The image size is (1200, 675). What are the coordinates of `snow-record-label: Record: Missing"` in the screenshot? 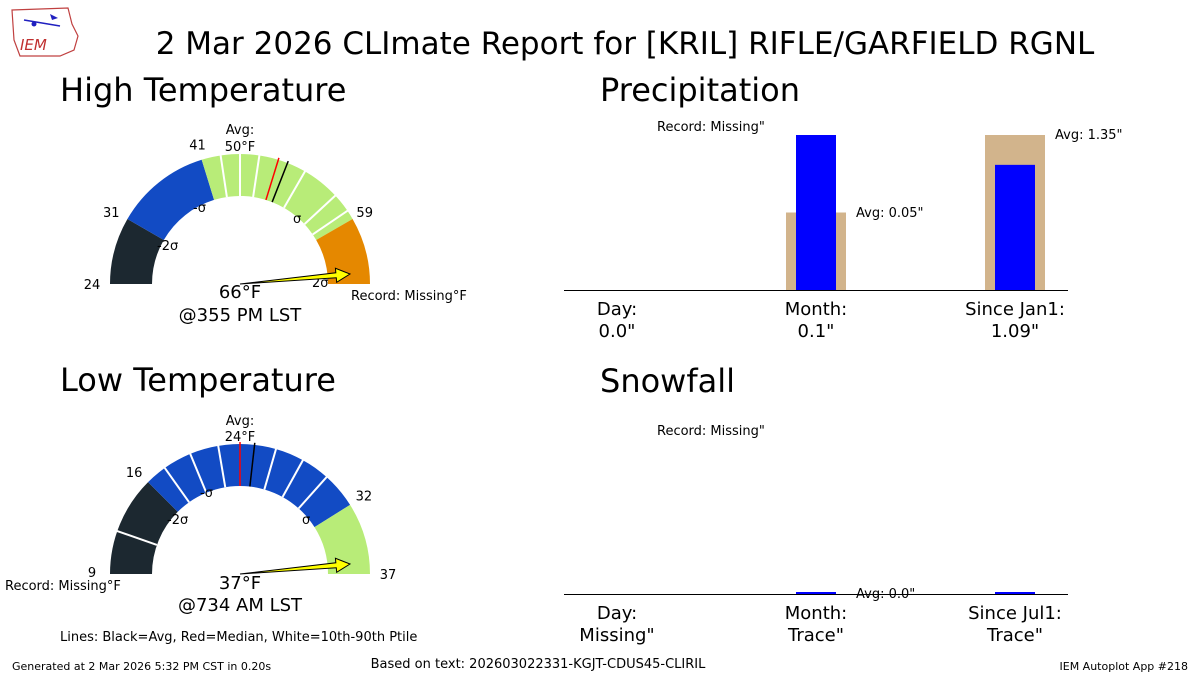 It's located at (711, 431).